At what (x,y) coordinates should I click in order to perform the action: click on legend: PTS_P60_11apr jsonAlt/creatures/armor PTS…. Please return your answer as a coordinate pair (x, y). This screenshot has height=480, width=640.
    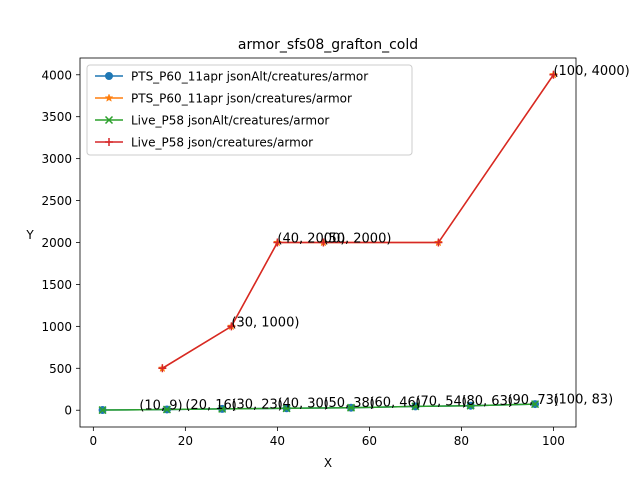
    Looking at the image, I should click on (249, 110).